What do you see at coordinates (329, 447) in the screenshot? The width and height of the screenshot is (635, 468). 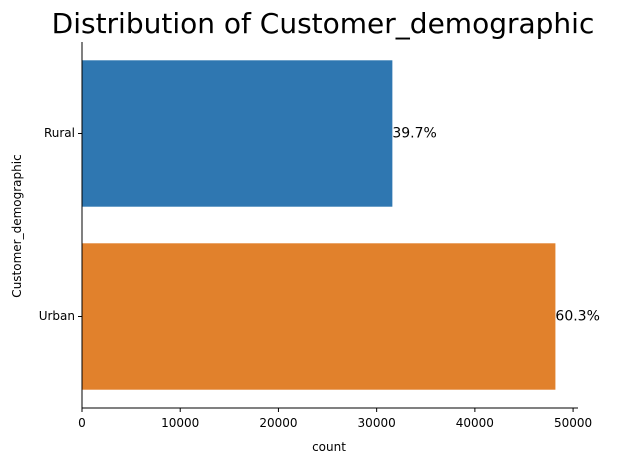 I see `x-axis-label: count` at bounding box center [329, 447].